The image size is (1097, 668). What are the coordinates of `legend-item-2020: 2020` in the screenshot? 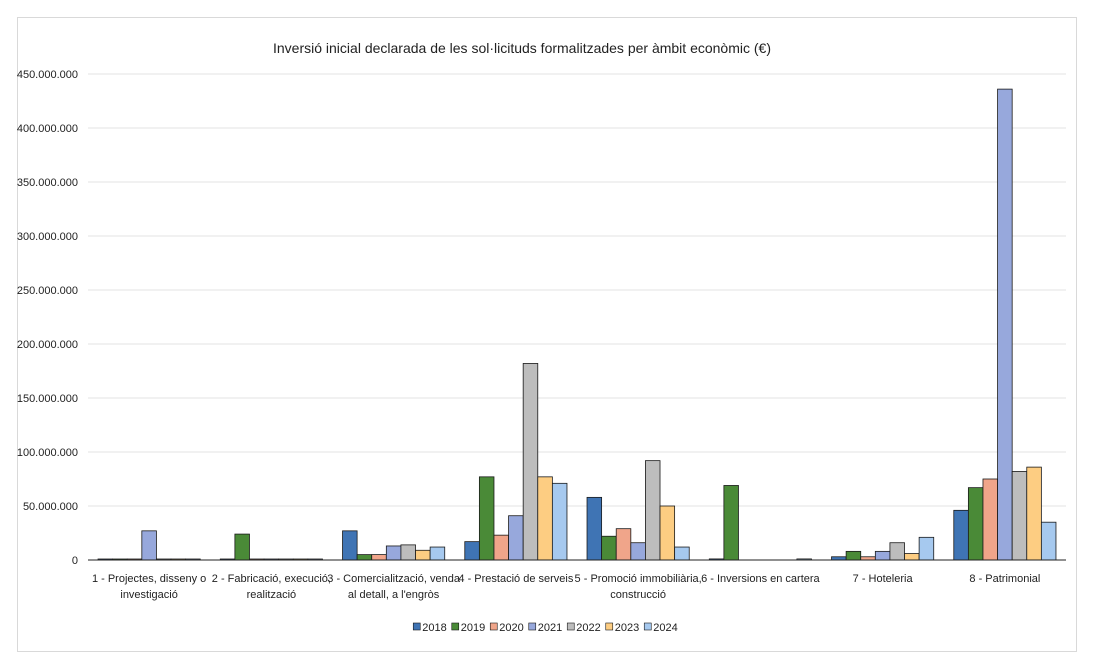 It's located at (506, 628).